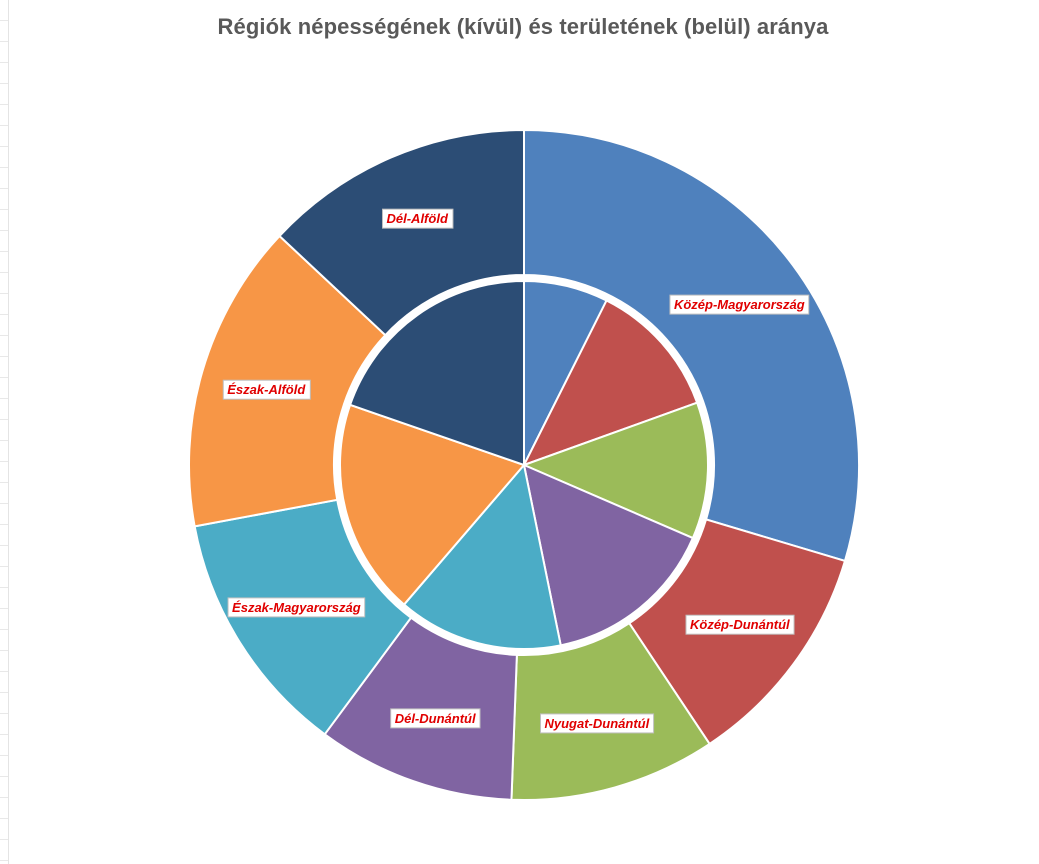 The image size is (1039, 864). I want to click on inner-slice-eszak-alfold, so click(432, 504).